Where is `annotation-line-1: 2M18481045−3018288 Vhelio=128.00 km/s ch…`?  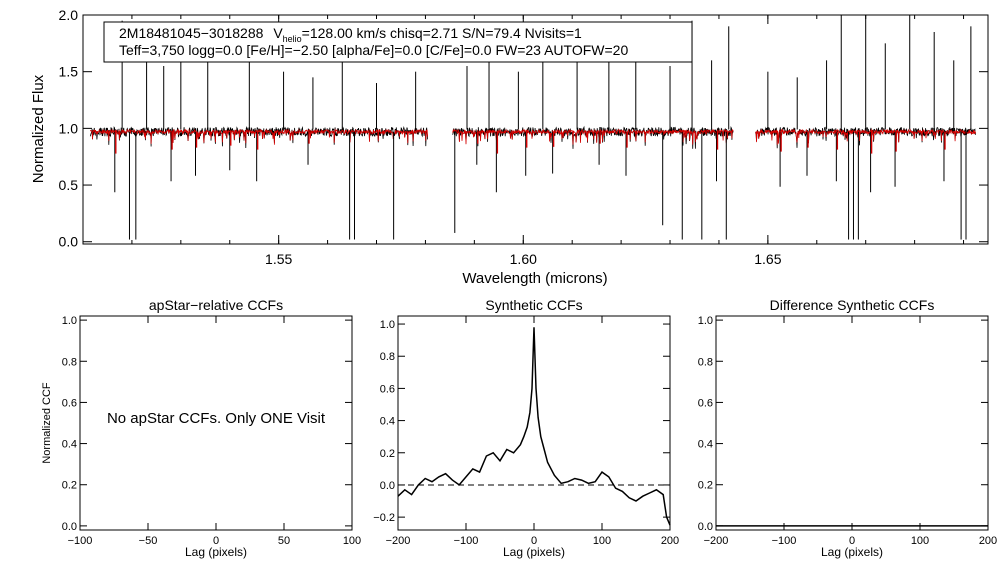
annotation-line-1: 2M18481045−3018288 Vhelio=128.00 km/s ch… is located at coordinates (350, 34).